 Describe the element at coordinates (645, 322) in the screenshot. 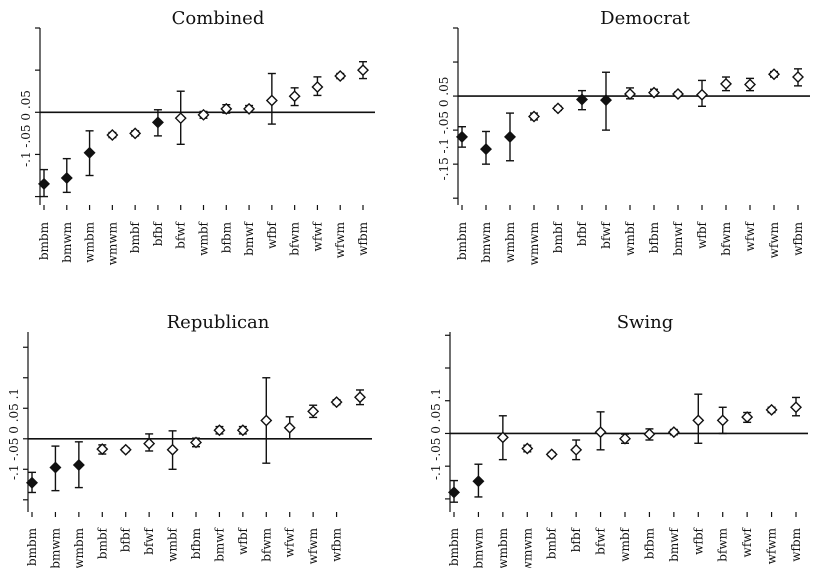

I see `panel-title: Swing` at that location.